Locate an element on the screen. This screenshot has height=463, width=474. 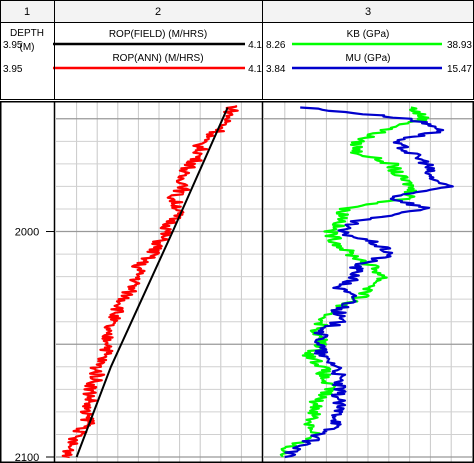
curve-header-rop-field-max: 4.1 is located at coordinates (255, 45).